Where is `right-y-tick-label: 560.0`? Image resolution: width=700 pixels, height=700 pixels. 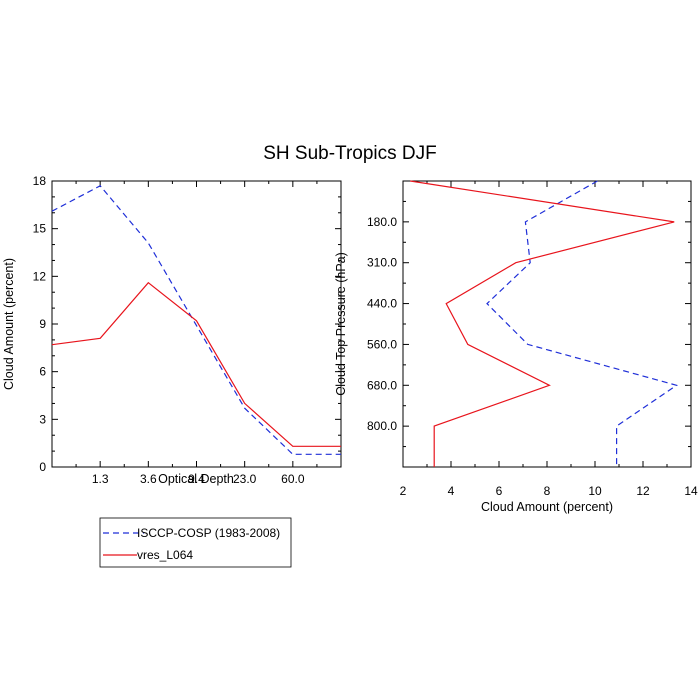
right-y-tick-label: 560.0 is located at coordinates (382, 344).